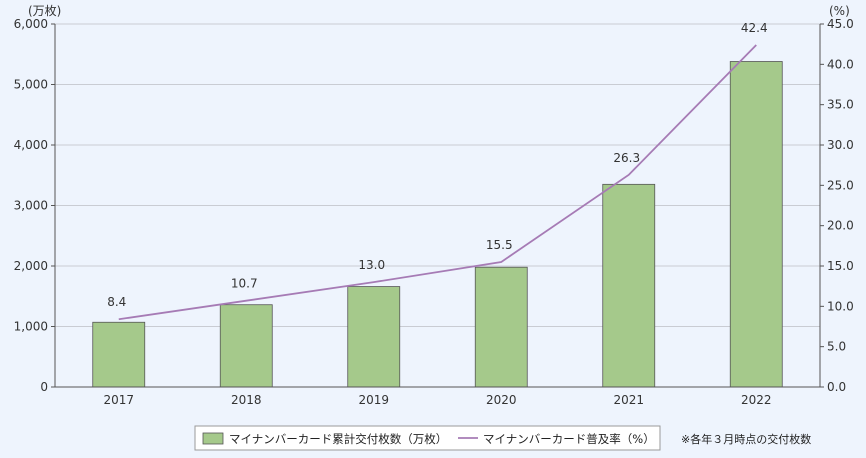 The width and height of the screenshot is (866, 458). What do you see at coordinates (569, 439) in the screenshot?
I see `legend-line-label: マイナンバーカード普及率（%）` at bounding box center [569, 439].